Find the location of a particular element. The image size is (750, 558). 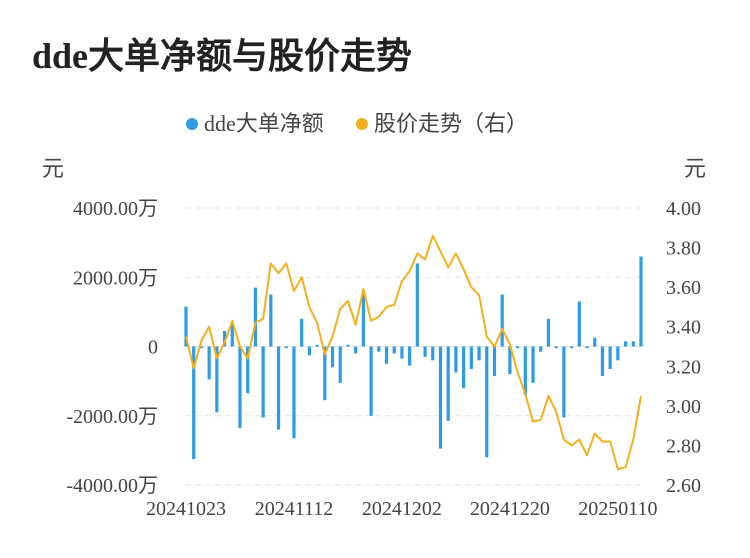

right-axis-ticks: 4.00 3.80 3.60 3.40 3.20 3.00 2.80 2.60 is located at coordinates (683, 347).